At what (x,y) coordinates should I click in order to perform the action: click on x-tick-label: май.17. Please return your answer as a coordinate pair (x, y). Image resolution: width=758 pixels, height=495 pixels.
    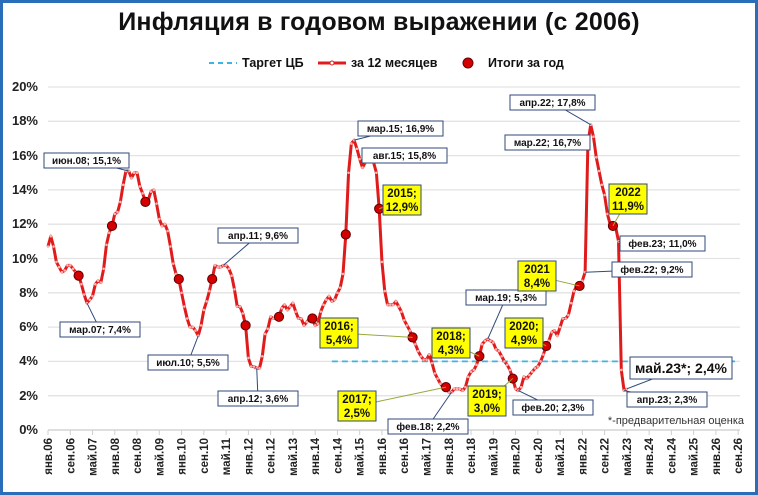
    Looking at the image, I should click on (427, 457).